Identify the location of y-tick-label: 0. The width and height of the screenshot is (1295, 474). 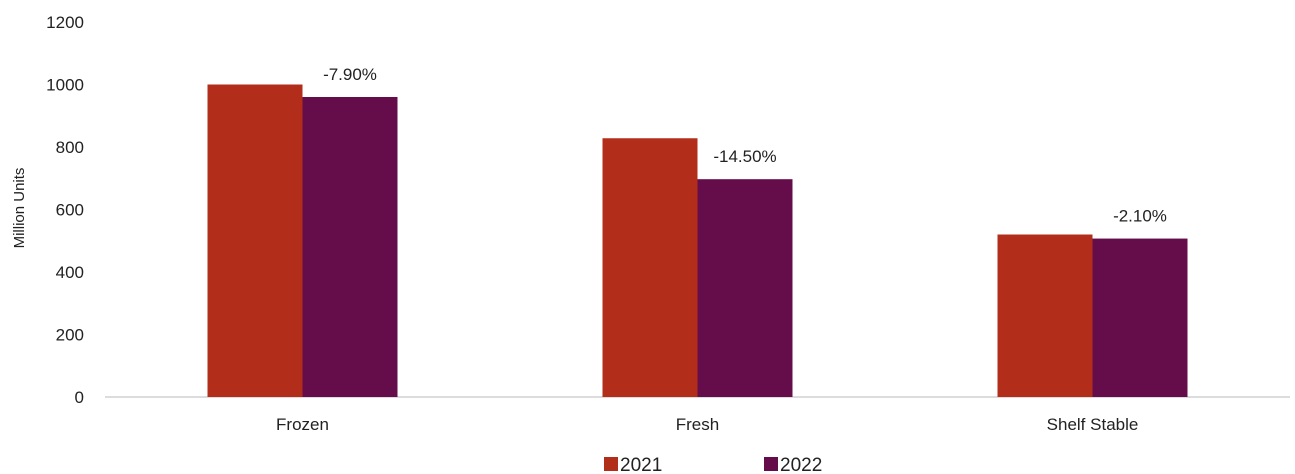
(79, 397).